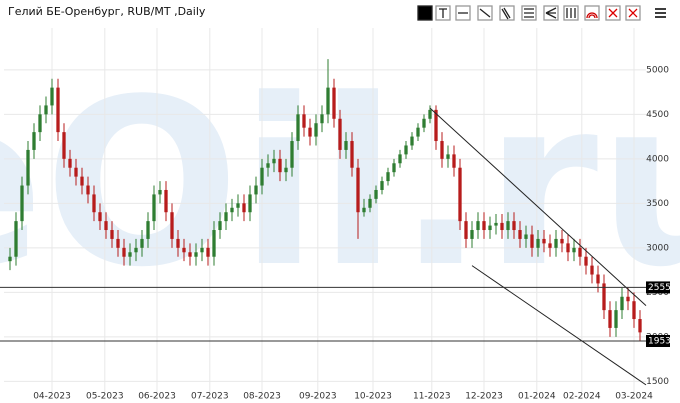 This screenshot has width=680, height=403. I want to click on ray-tool, so click(507, 13).